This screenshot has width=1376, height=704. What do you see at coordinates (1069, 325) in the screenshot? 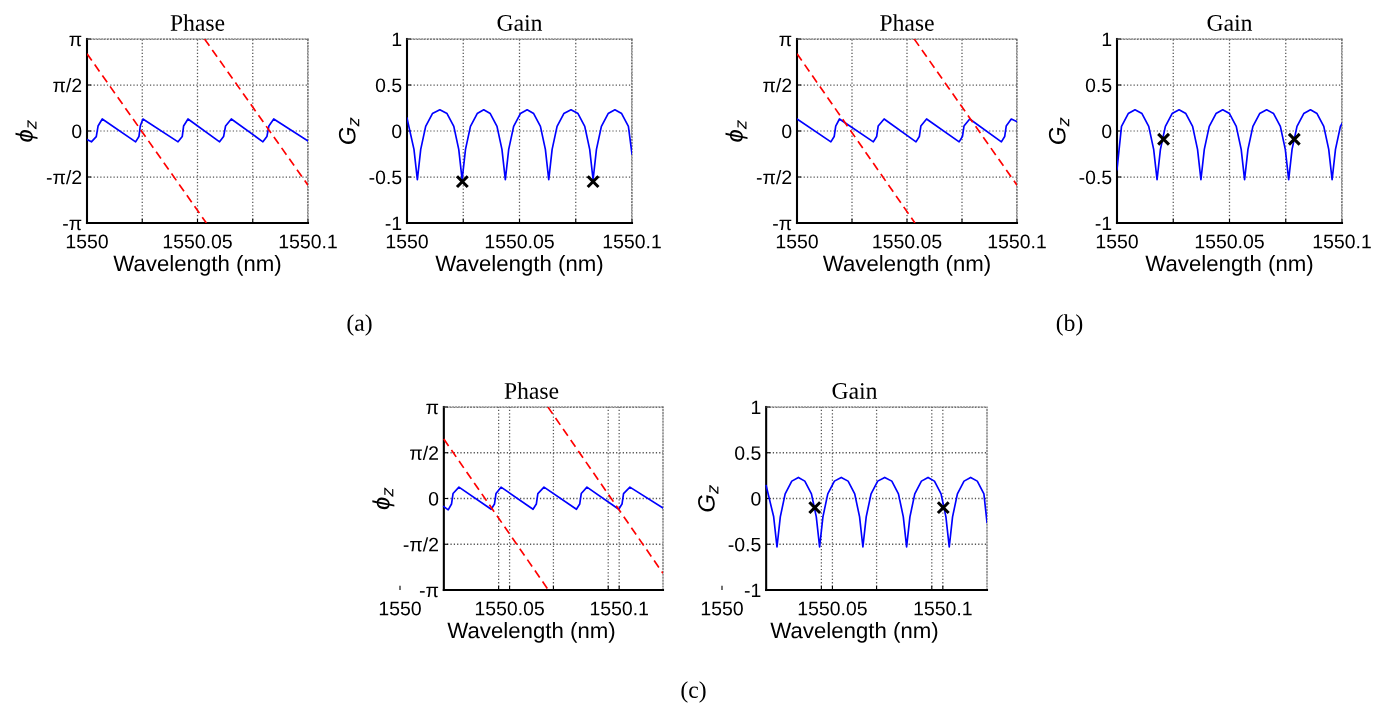
I see `text: (b)` at bounding box center [1069, 325].